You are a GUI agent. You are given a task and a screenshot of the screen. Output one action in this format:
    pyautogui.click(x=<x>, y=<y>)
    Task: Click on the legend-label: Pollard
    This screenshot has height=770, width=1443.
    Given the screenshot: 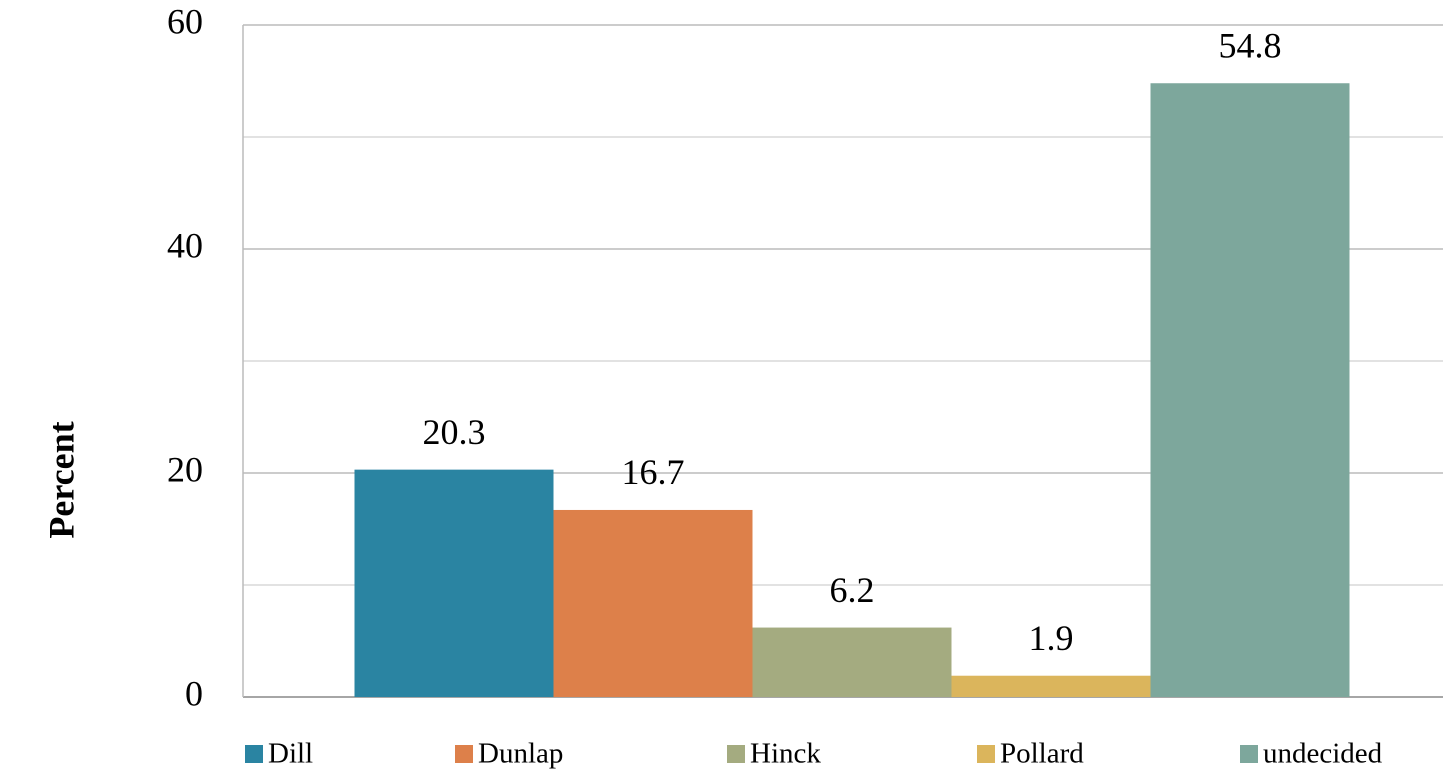 What is the action you would take?
    pyautogui.click(x=1042, y=754)
    